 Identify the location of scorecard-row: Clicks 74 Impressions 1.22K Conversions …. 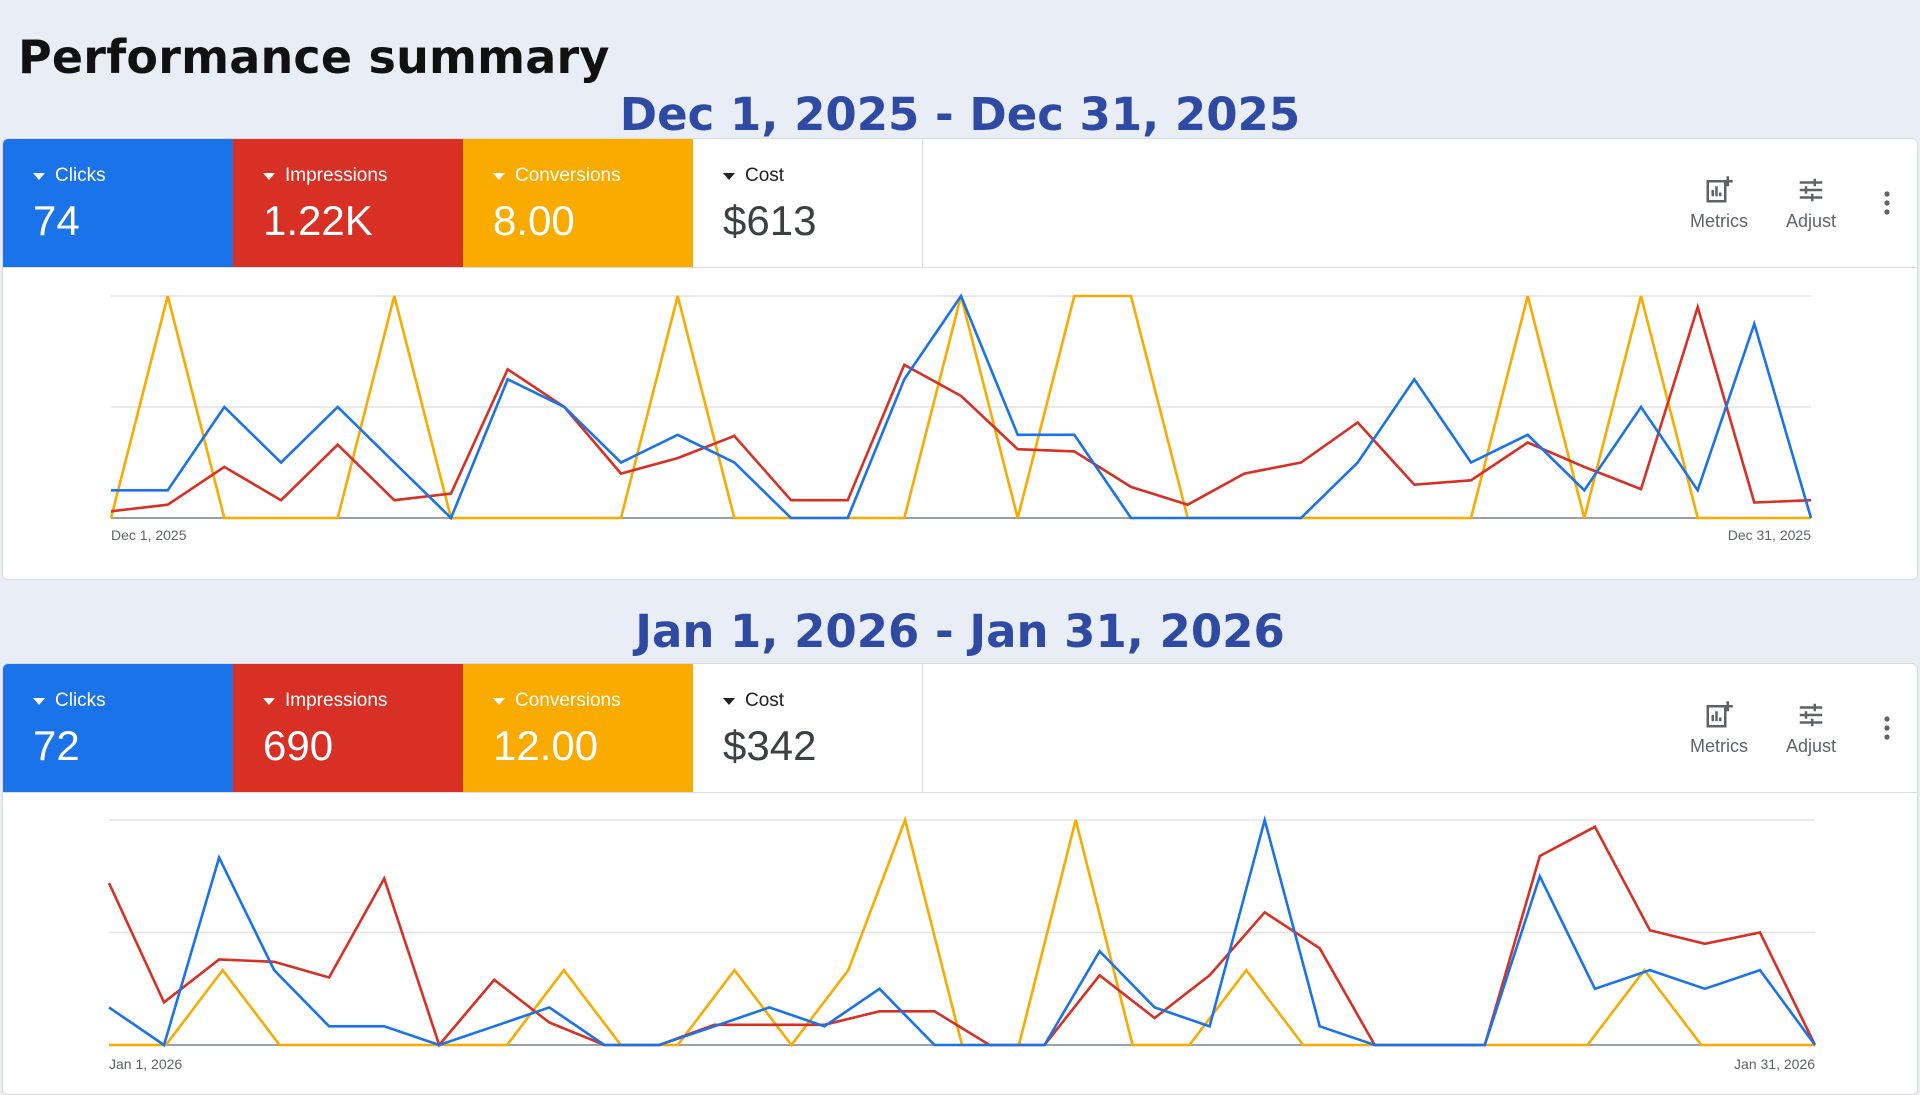
(960, 203).